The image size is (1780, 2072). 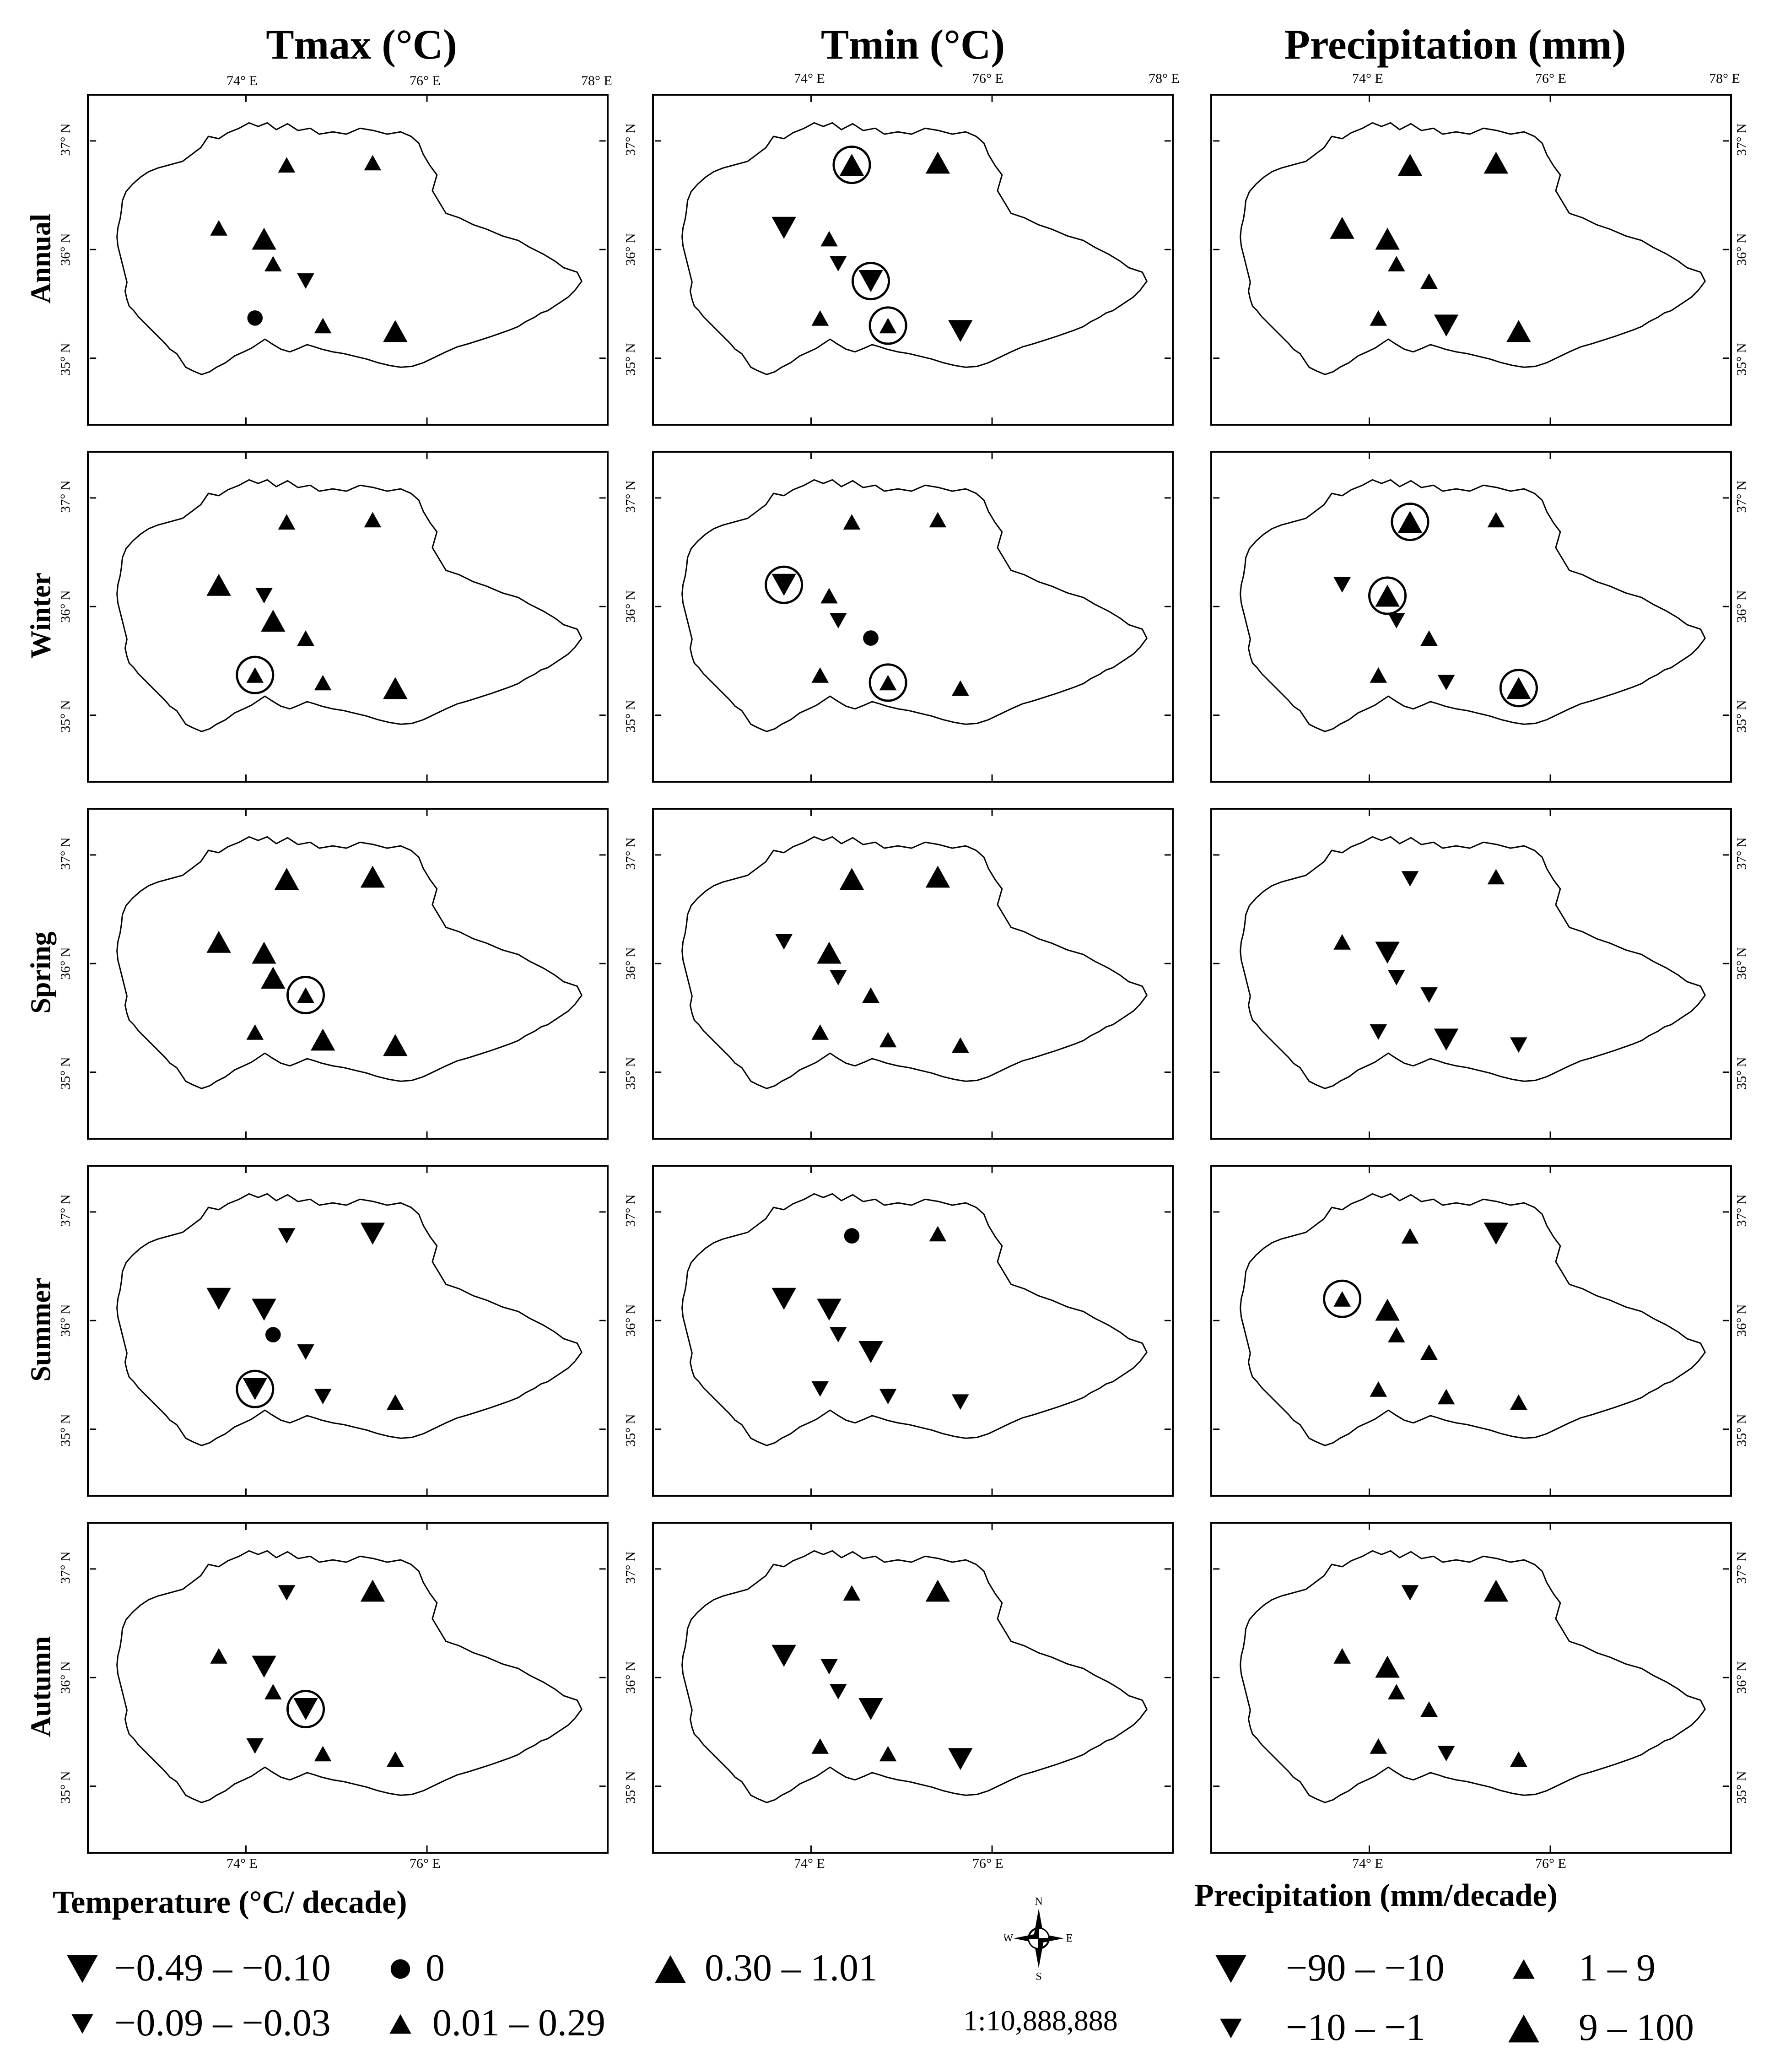 I want to click on lat-label-tmax-4-1: 36° N, so click(x=65, y=1677).